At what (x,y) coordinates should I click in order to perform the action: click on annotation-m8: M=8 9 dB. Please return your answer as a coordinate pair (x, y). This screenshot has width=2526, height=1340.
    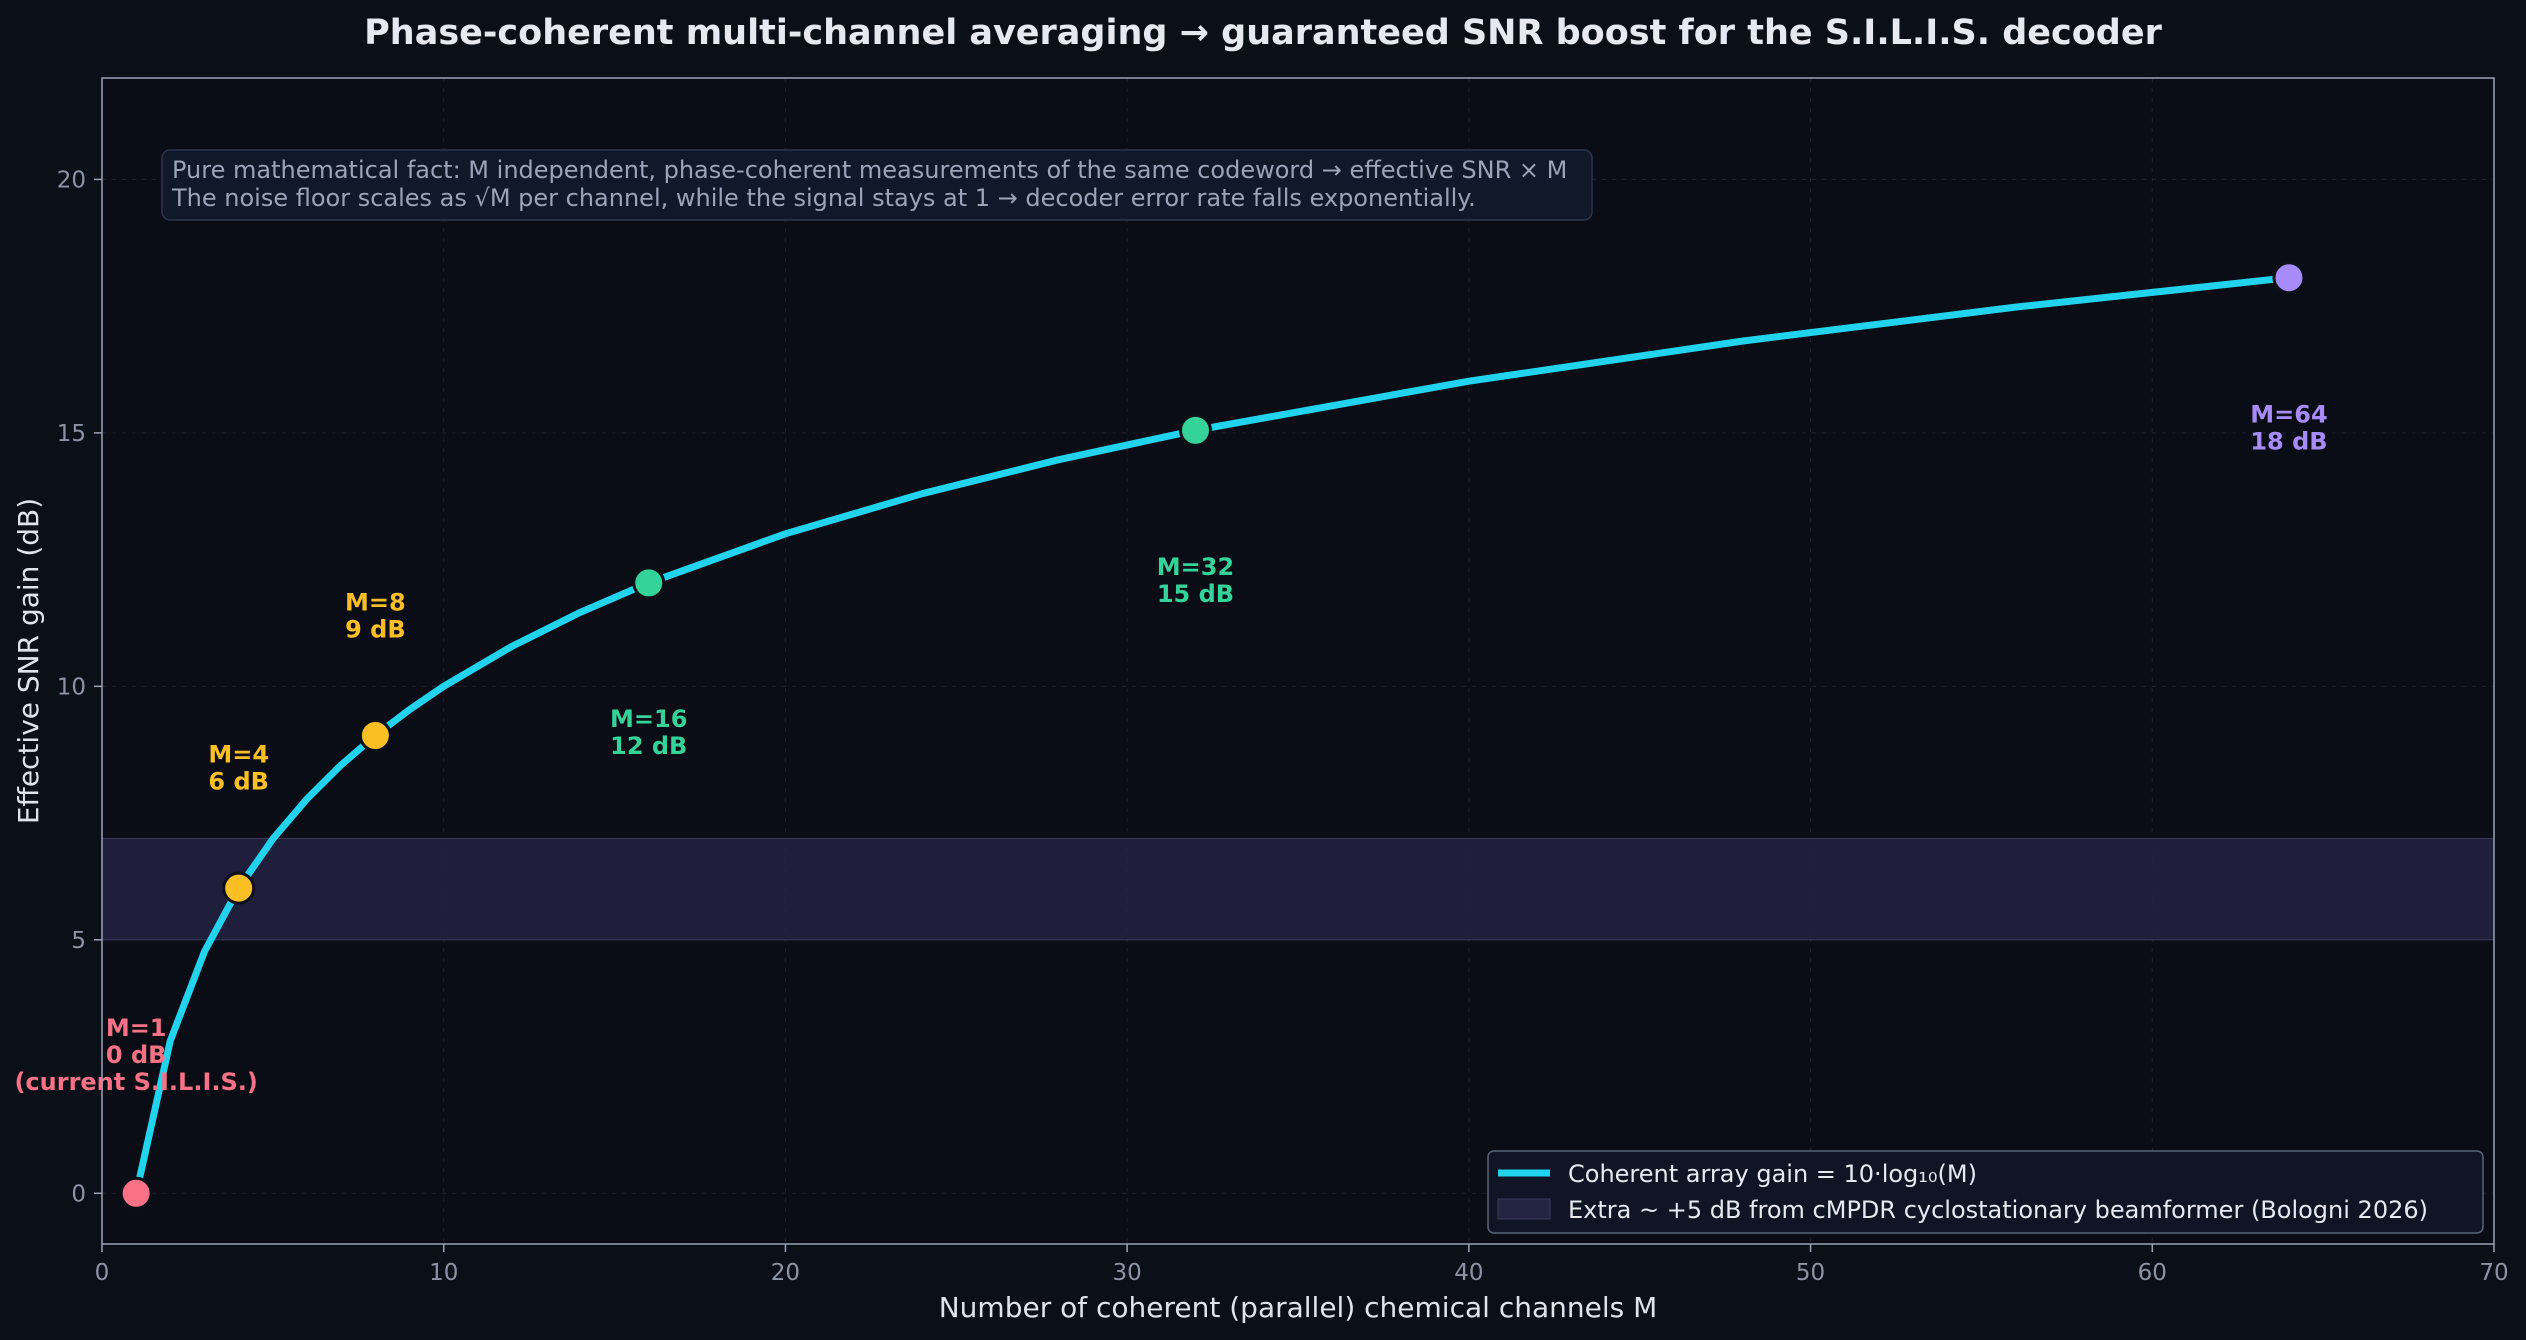
    Looking at the image, I should click on (375, 615).